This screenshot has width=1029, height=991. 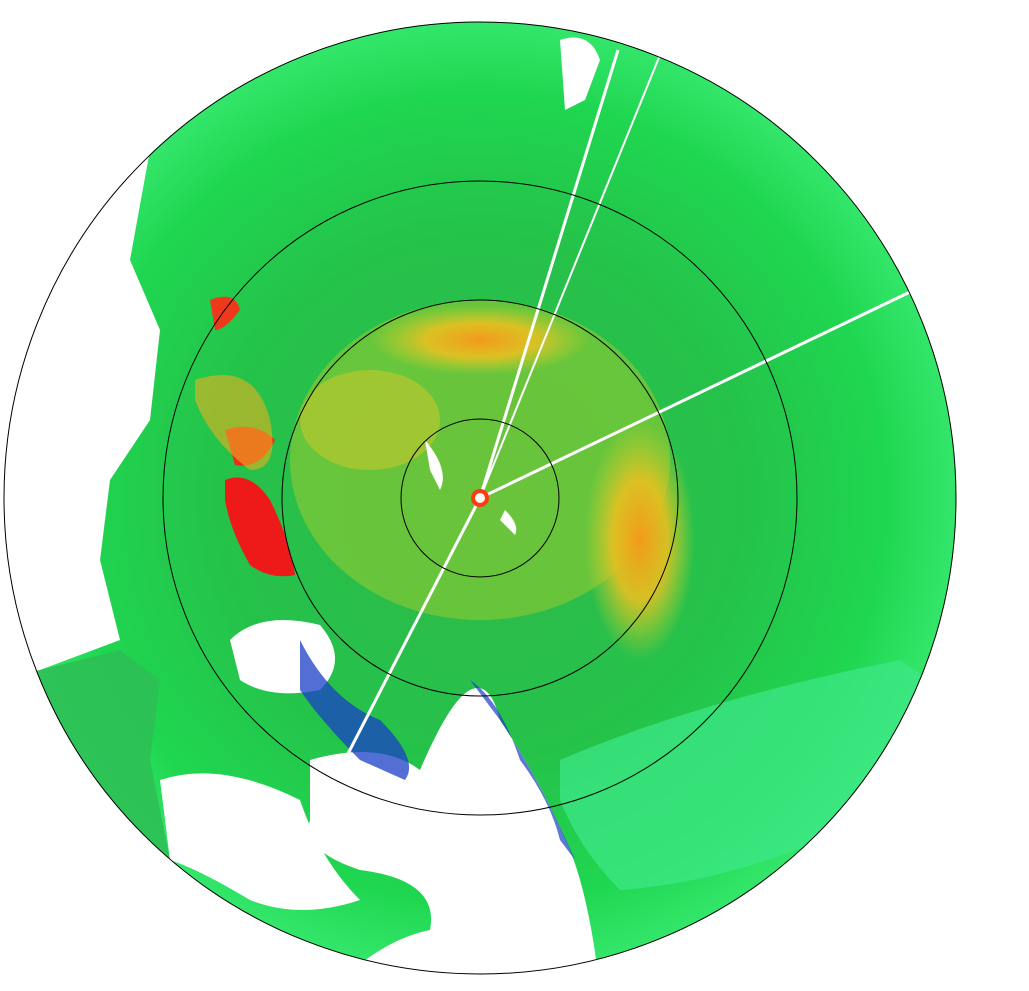 What do you see at coordinates (87, 812) in the screenshot?
I see `echo-southwest` at bounding box center [87, 812].